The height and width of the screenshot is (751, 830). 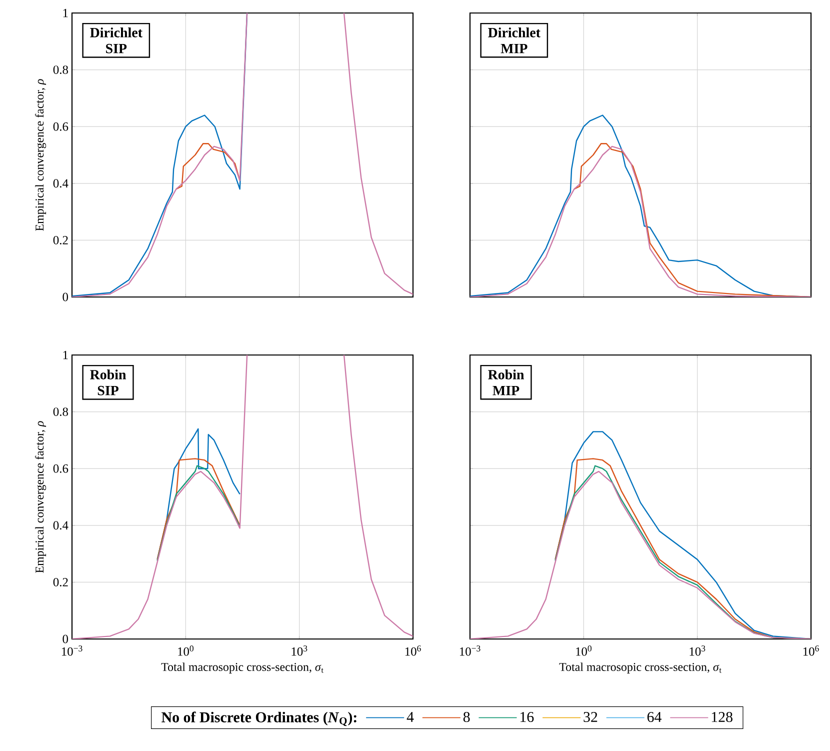 What do you see at coordinates (410, 717) in the screenshot?
I see `legend-label: 4` at bounding box center [410, 717].